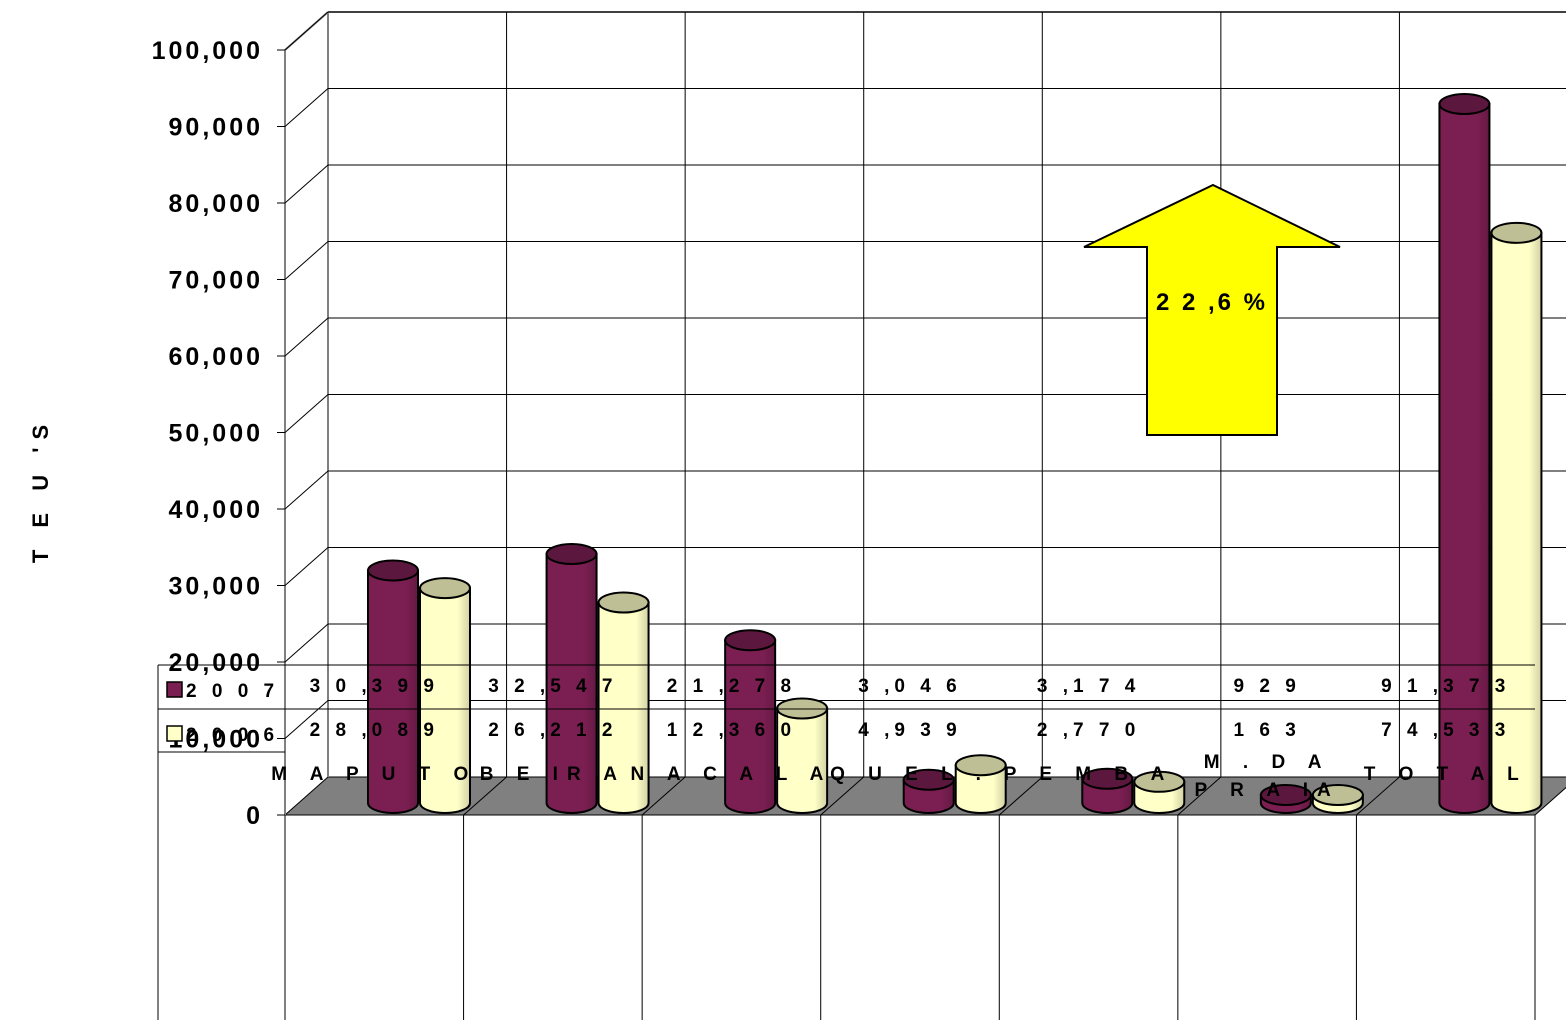  I want to click on table-value: 9 2 9, so click(1267, 686).